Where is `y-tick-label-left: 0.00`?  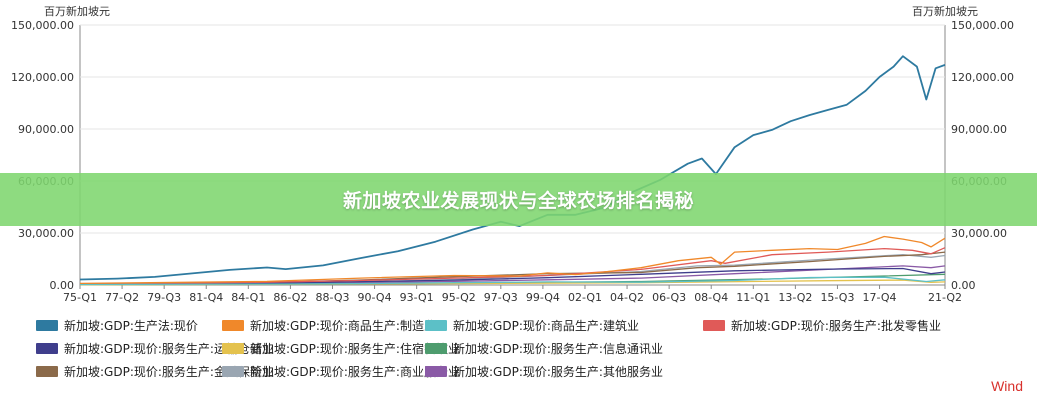 y-tick-label-left: 0.00 is located at coordinates (62, 285).